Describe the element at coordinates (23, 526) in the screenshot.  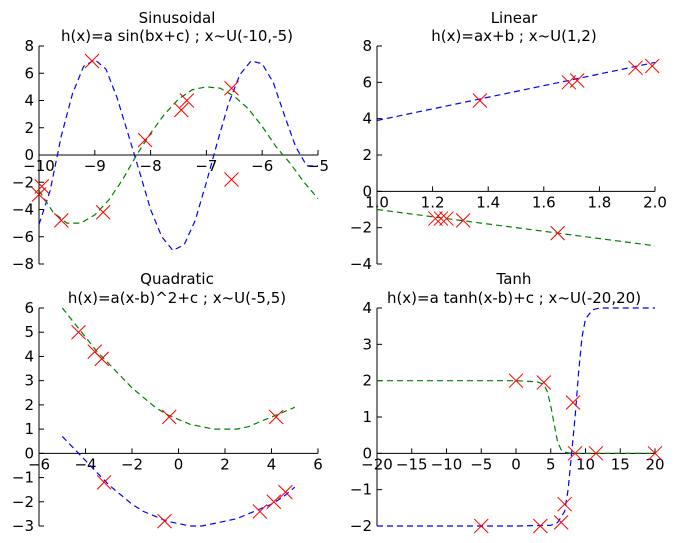
I see `y-tick-label: −3` at that location.